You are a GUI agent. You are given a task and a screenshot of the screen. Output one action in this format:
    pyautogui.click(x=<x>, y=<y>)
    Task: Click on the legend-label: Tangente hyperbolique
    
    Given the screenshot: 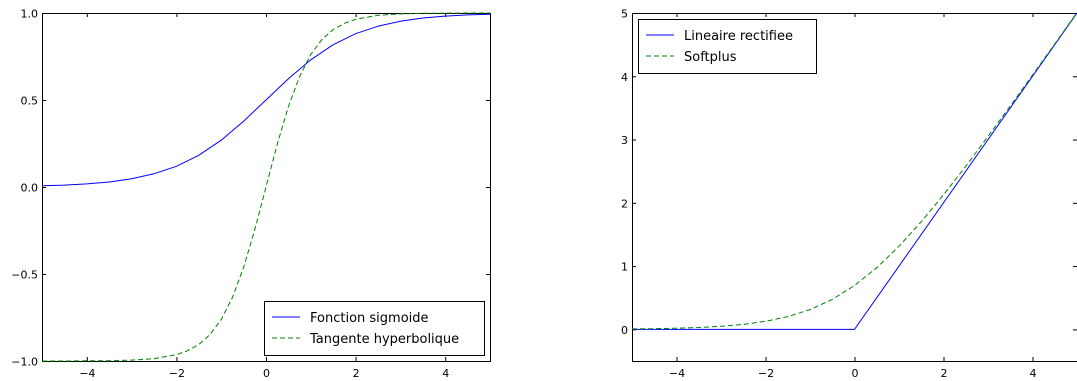 What is the action you would take?
    pyautogui.click(x=384, y=339)
    